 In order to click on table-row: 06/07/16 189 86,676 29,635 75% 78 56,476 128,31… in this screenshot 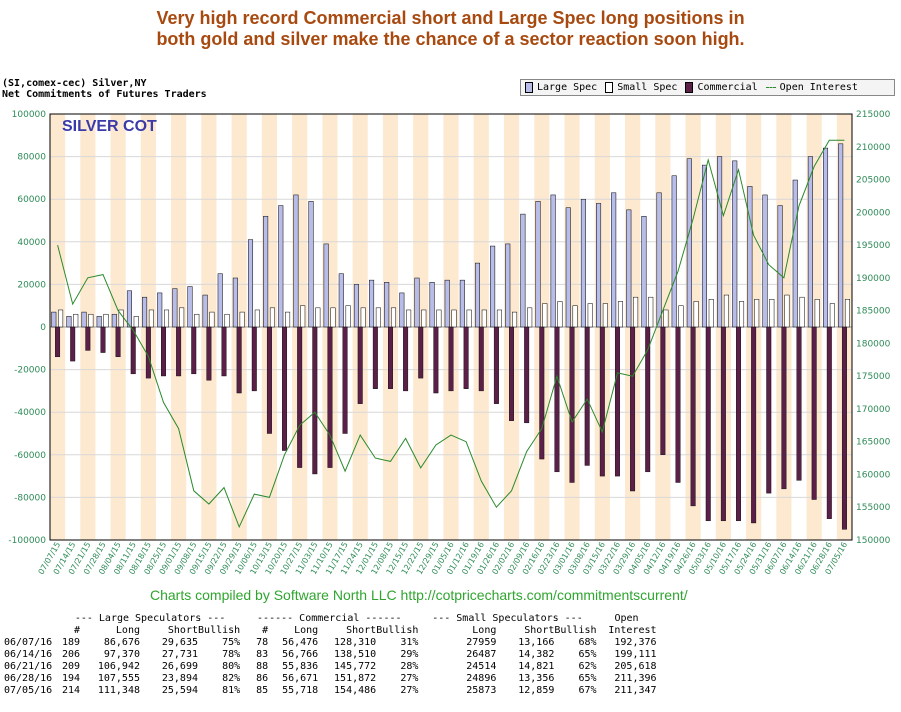, I will do `click(330, 642)`.